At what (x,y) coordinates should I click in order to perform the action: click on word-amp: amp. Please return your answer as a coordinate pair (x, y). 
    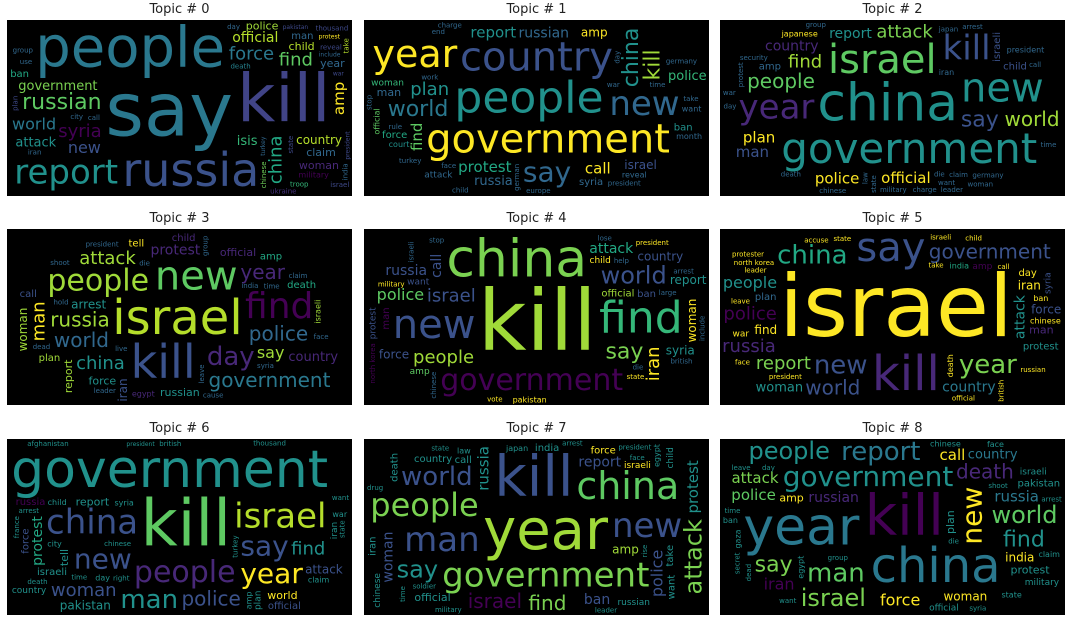
    Looking at the image, I should click on (770, 67).